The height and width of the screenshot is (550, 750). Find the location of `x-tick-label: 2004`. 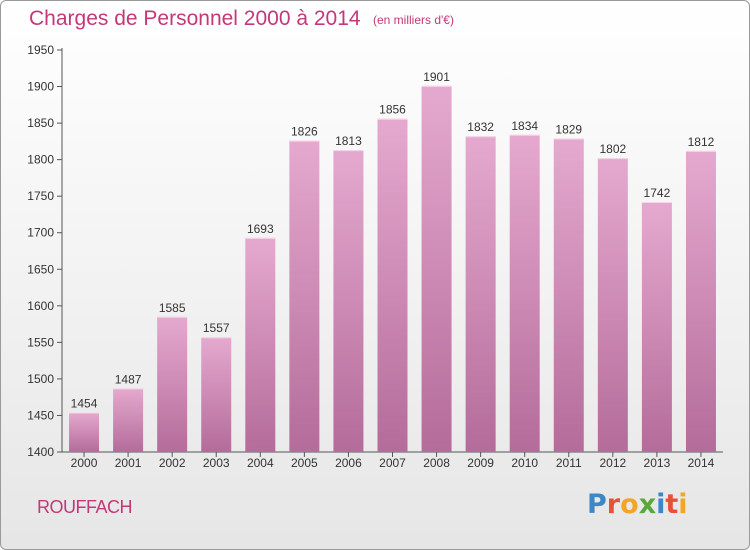

x-tick-label: 2004 is located at coordinates (260, 463).